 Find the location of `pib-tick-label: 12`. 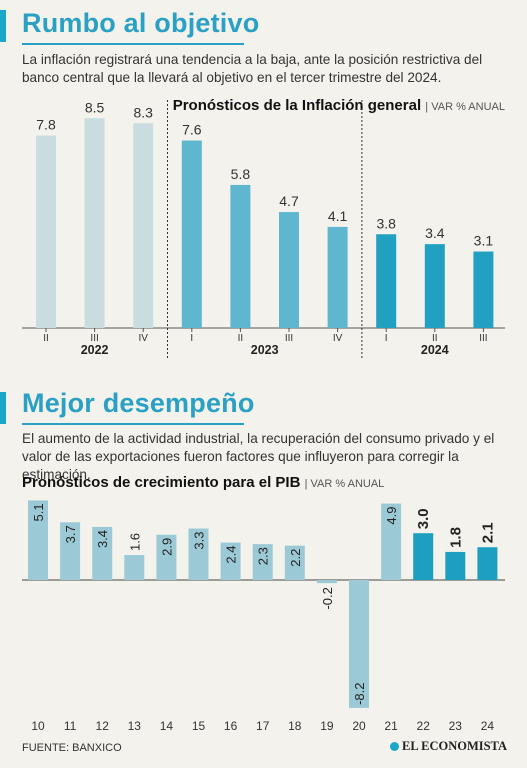

pib-tick-label: 12 is located at coordinates (103, 726).